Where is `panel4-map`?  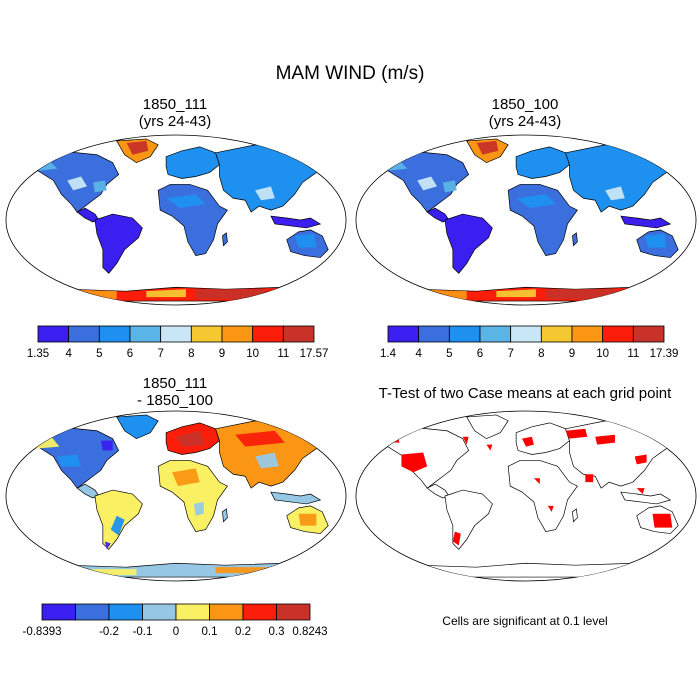
panel4-map is located at coordinates (526, 496).